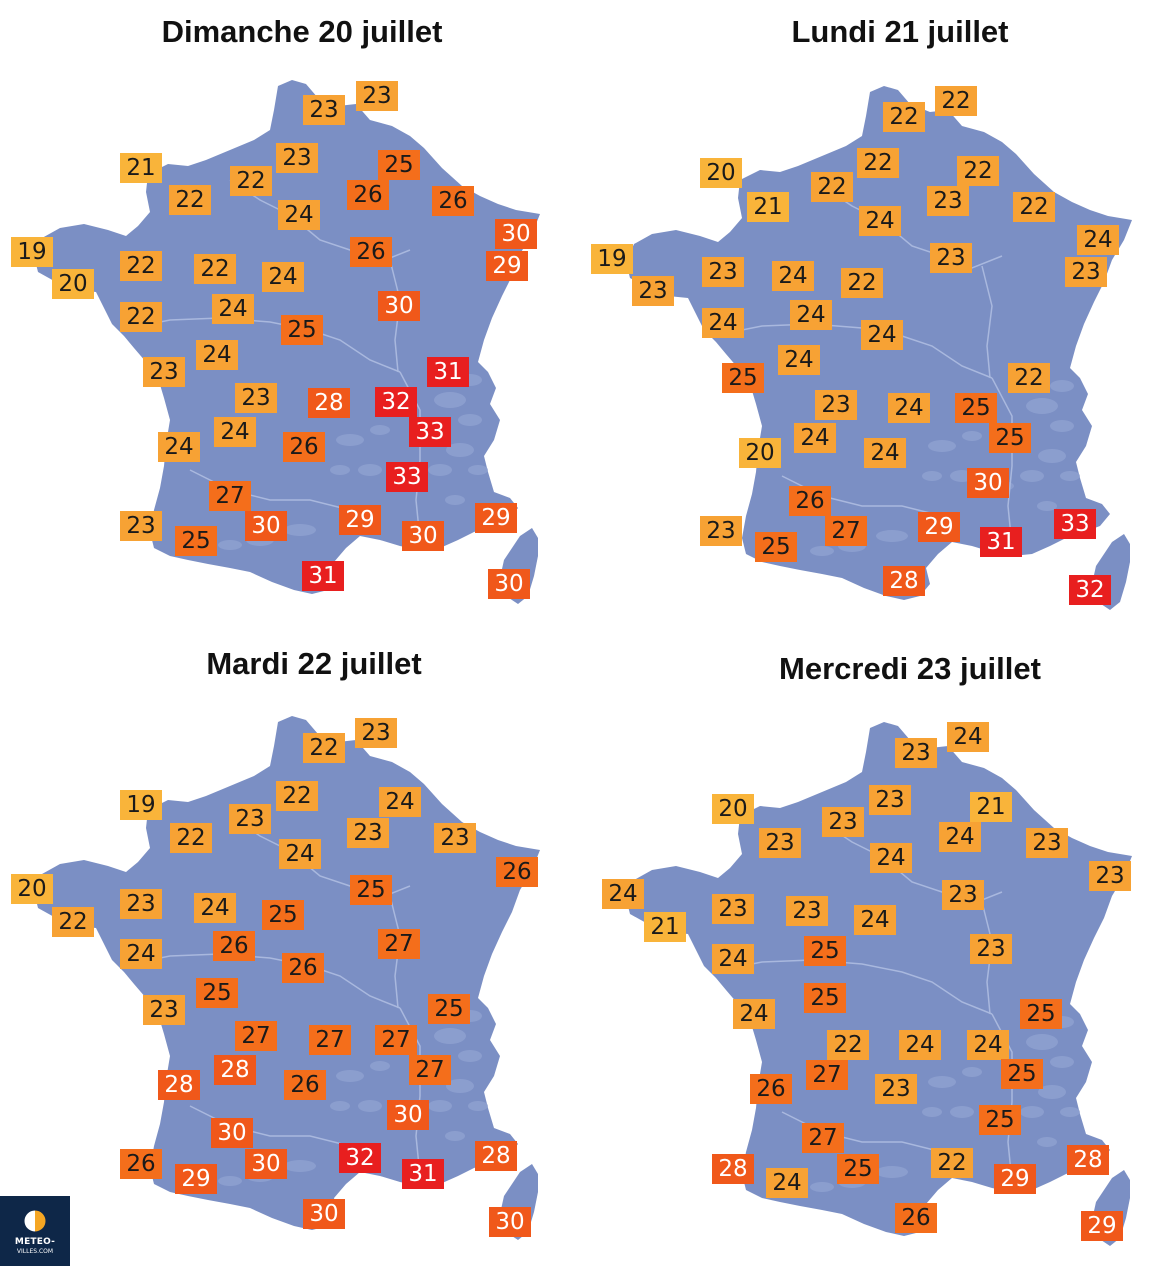  Describe the element at coordinates (665, 927) in the screenshot. I see `temperature-badge: 21` at that location.